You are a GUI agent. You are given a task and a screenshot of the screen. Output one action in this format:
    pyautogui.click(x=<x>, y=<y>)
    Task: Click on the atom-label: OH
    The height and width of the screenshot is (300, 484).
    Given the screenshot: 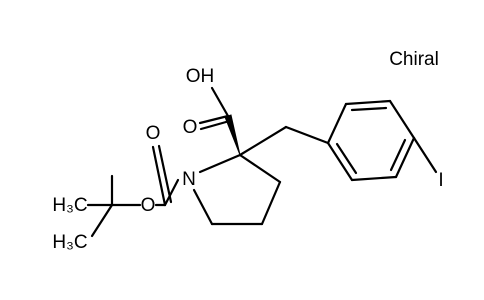 What is the action you would take?
    pyautogui.click(x=200, y=76)
    